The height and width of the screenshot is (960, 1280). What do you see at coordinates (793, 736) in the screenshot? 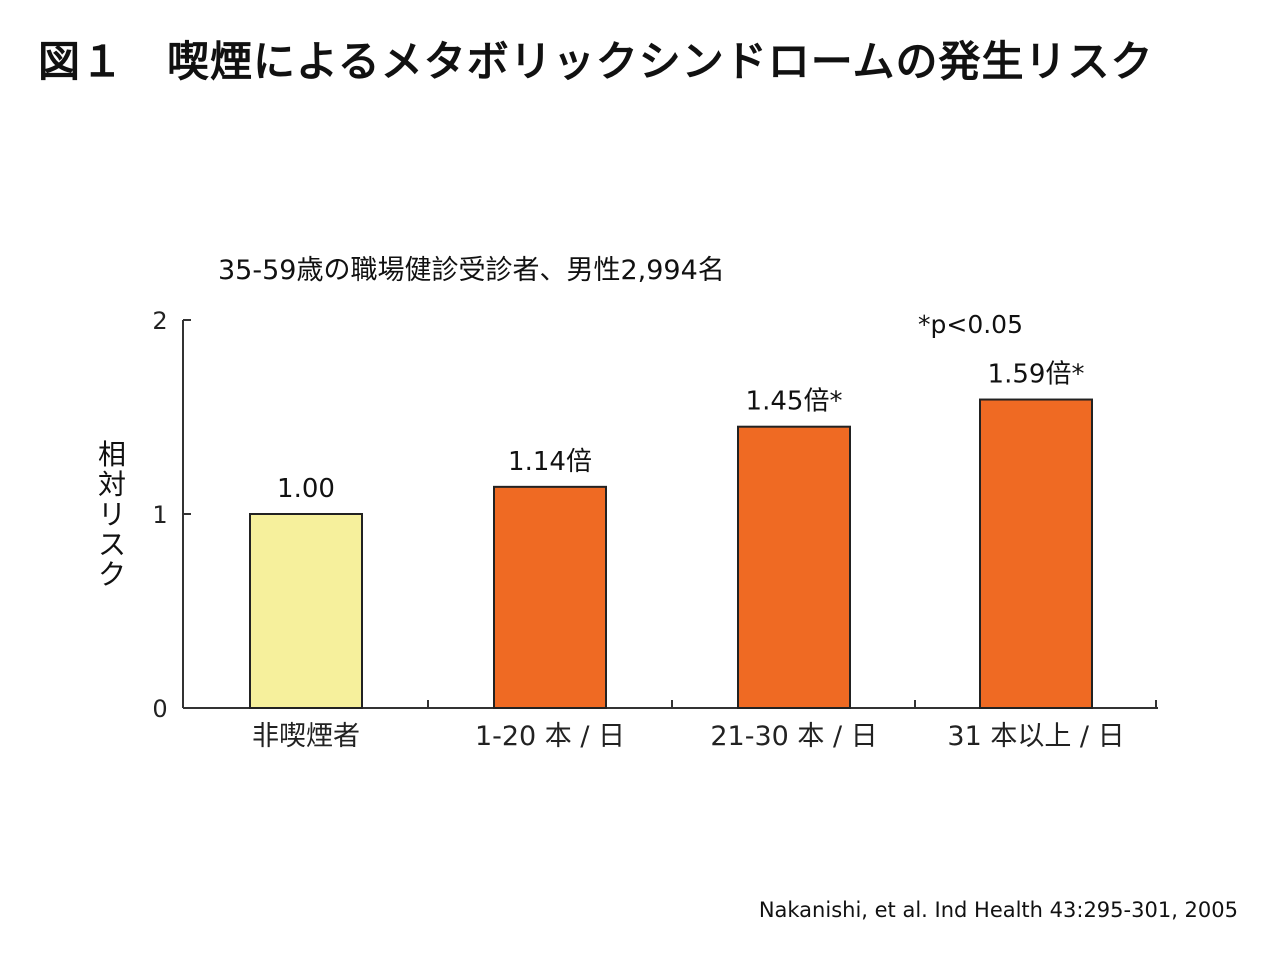
I see `x-category-label: 21-30 本 / 日` at bounding box center [793, 736].